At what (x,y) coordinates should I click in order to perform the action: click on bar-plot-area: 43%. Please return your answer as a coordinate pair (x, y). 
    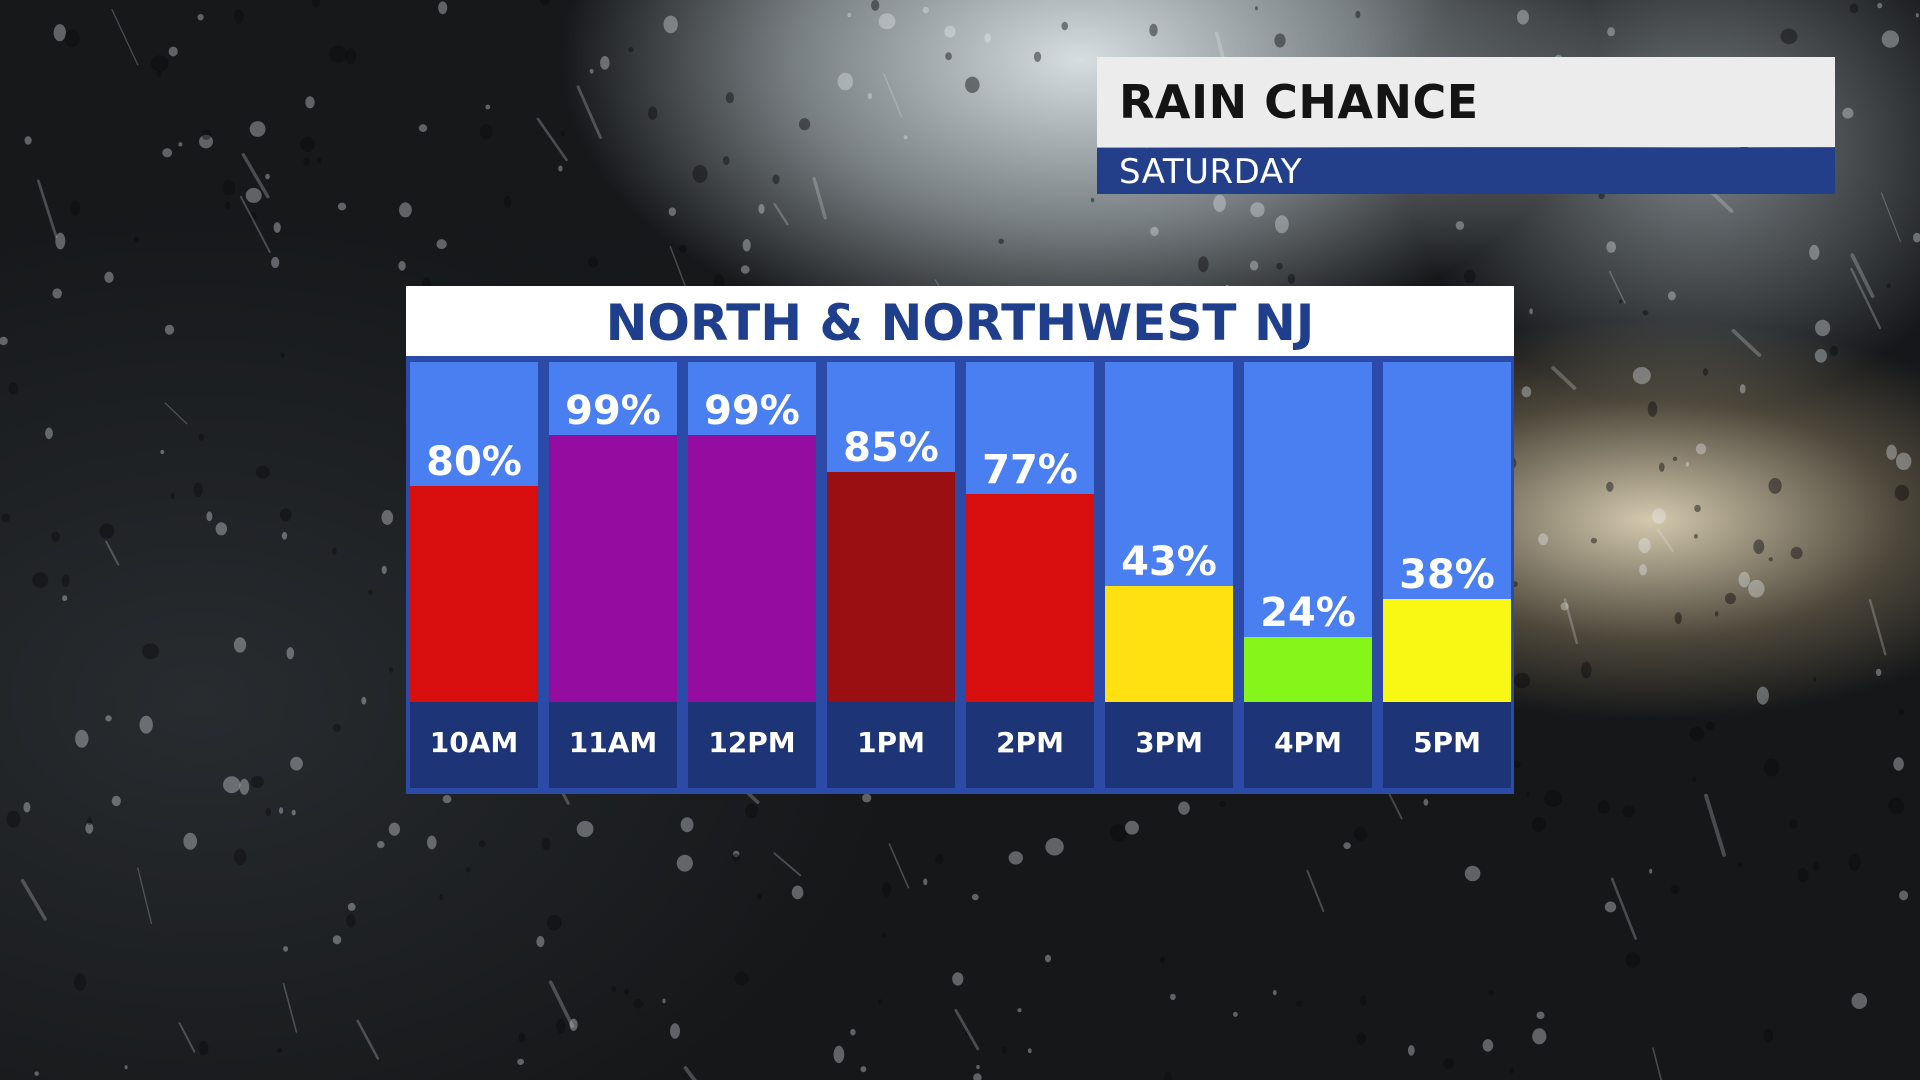
    Looking at the image, I should click on (1169, 532).